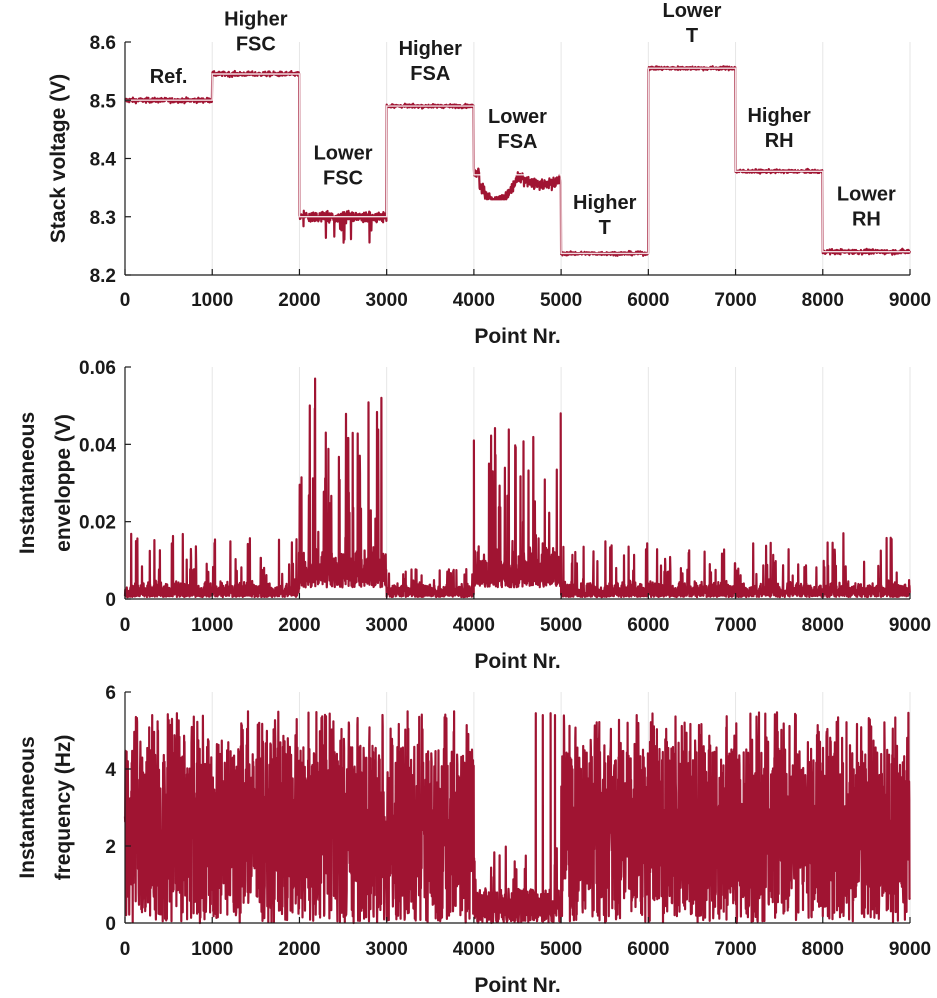 The height and width of the screenshot is (998, 937). I want to click on envelope-x-tick-label: 8000, so click(823, 625).